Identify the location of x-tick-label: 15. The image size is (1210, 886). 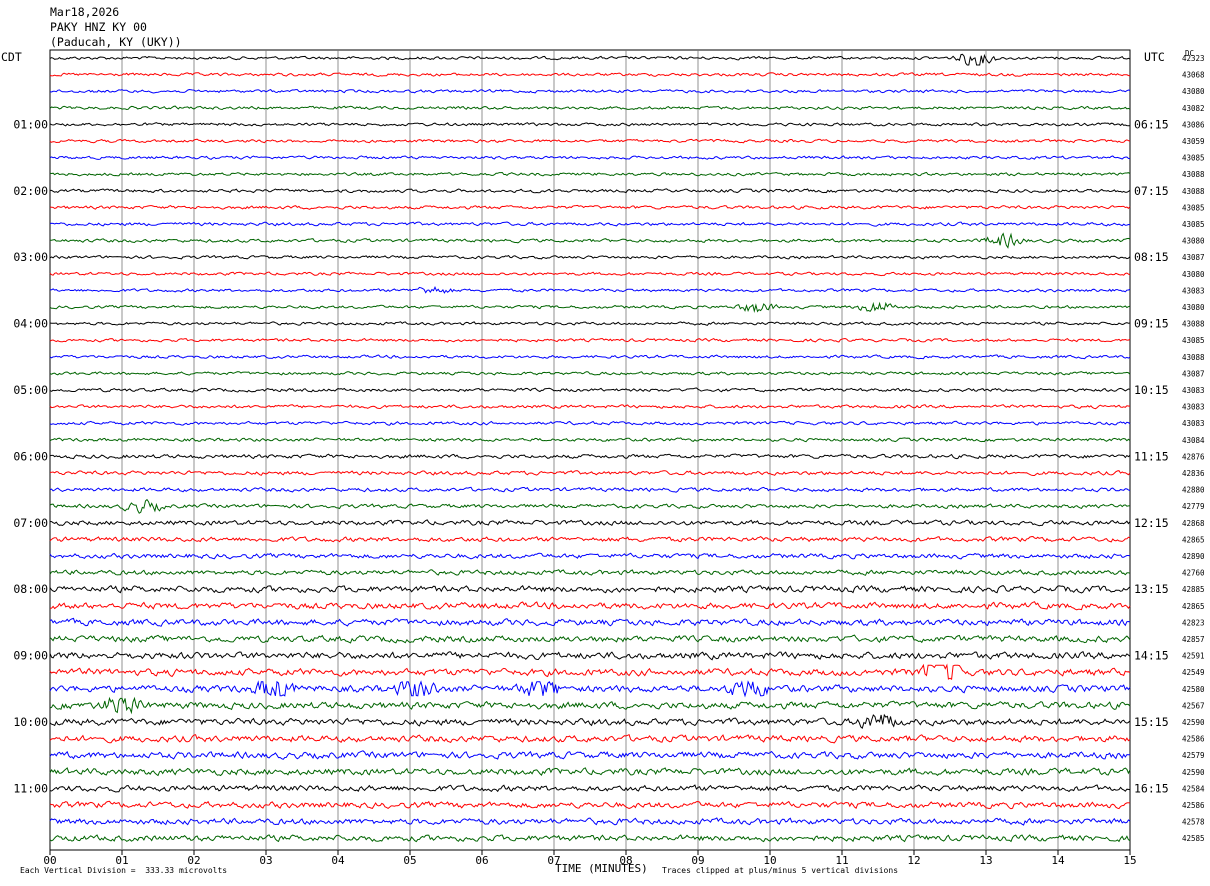
(1129, 860).